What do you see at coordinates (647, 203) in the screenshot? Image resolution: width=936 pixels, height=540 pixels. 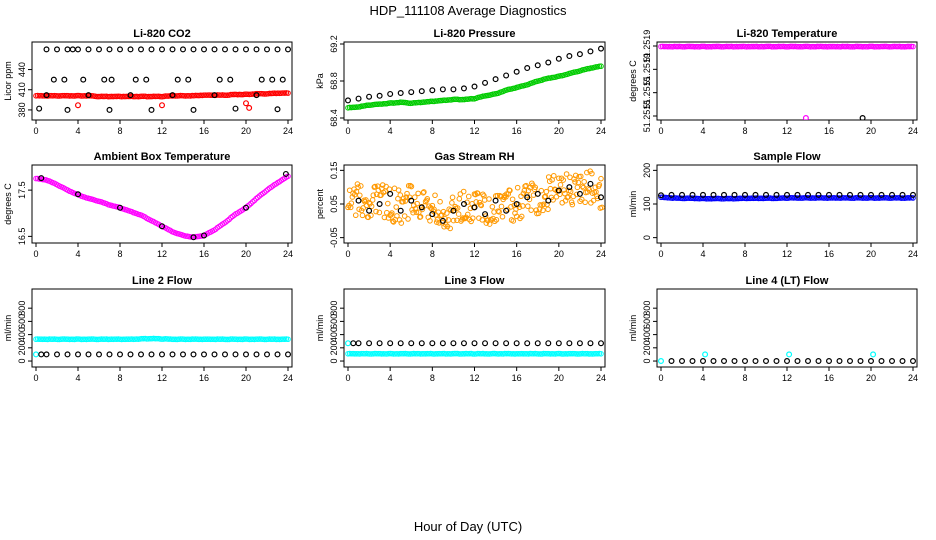 I see `y-tick-label: 100` at bounding box center [647, 203].